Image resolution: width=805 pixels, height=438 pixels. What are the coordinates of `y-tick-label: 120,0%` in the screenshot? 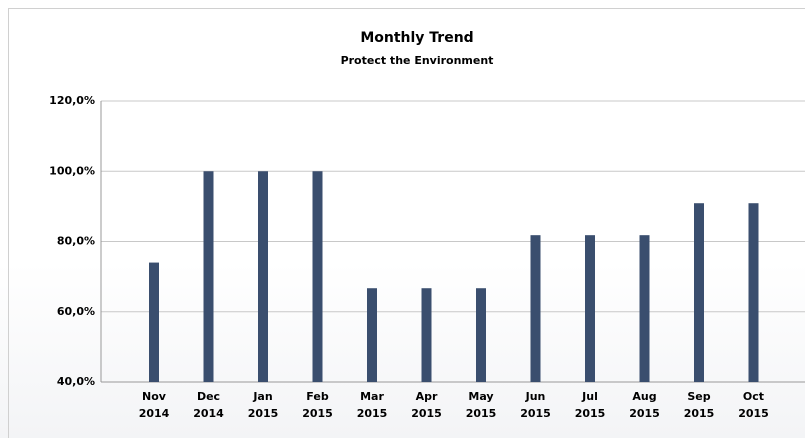 It's located at (72, 100).